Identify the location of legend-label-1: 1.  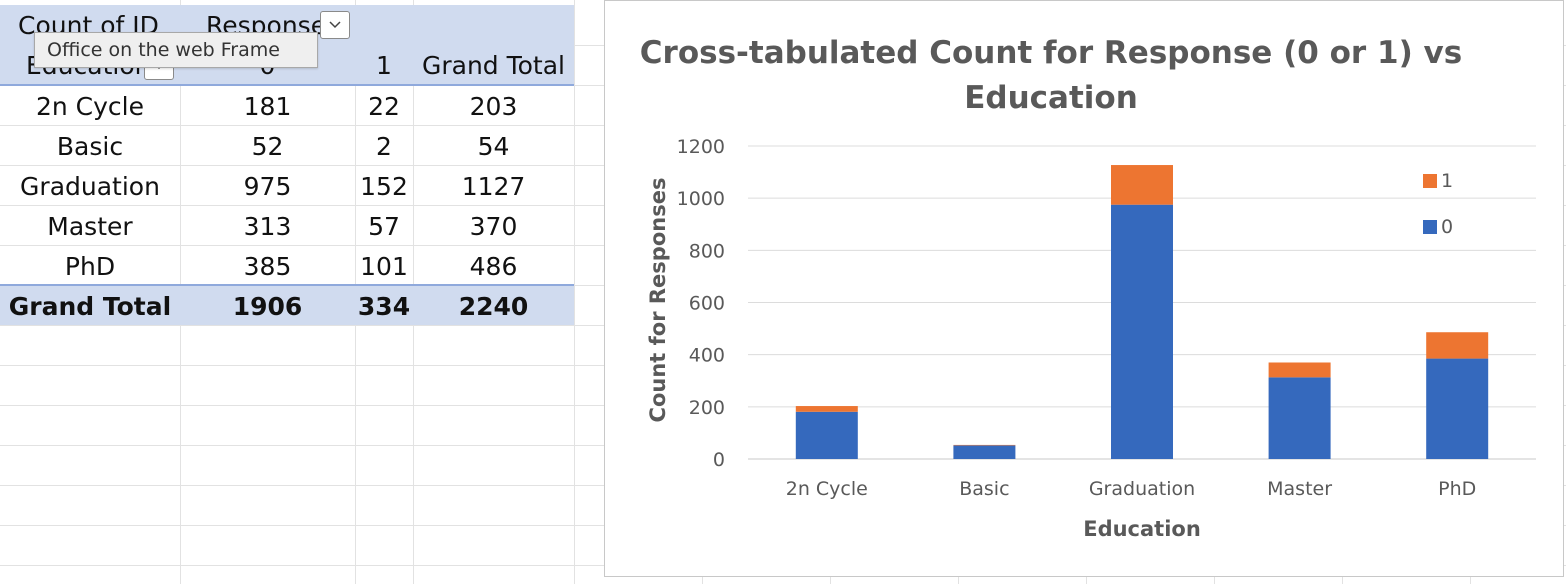
(1447, 181).